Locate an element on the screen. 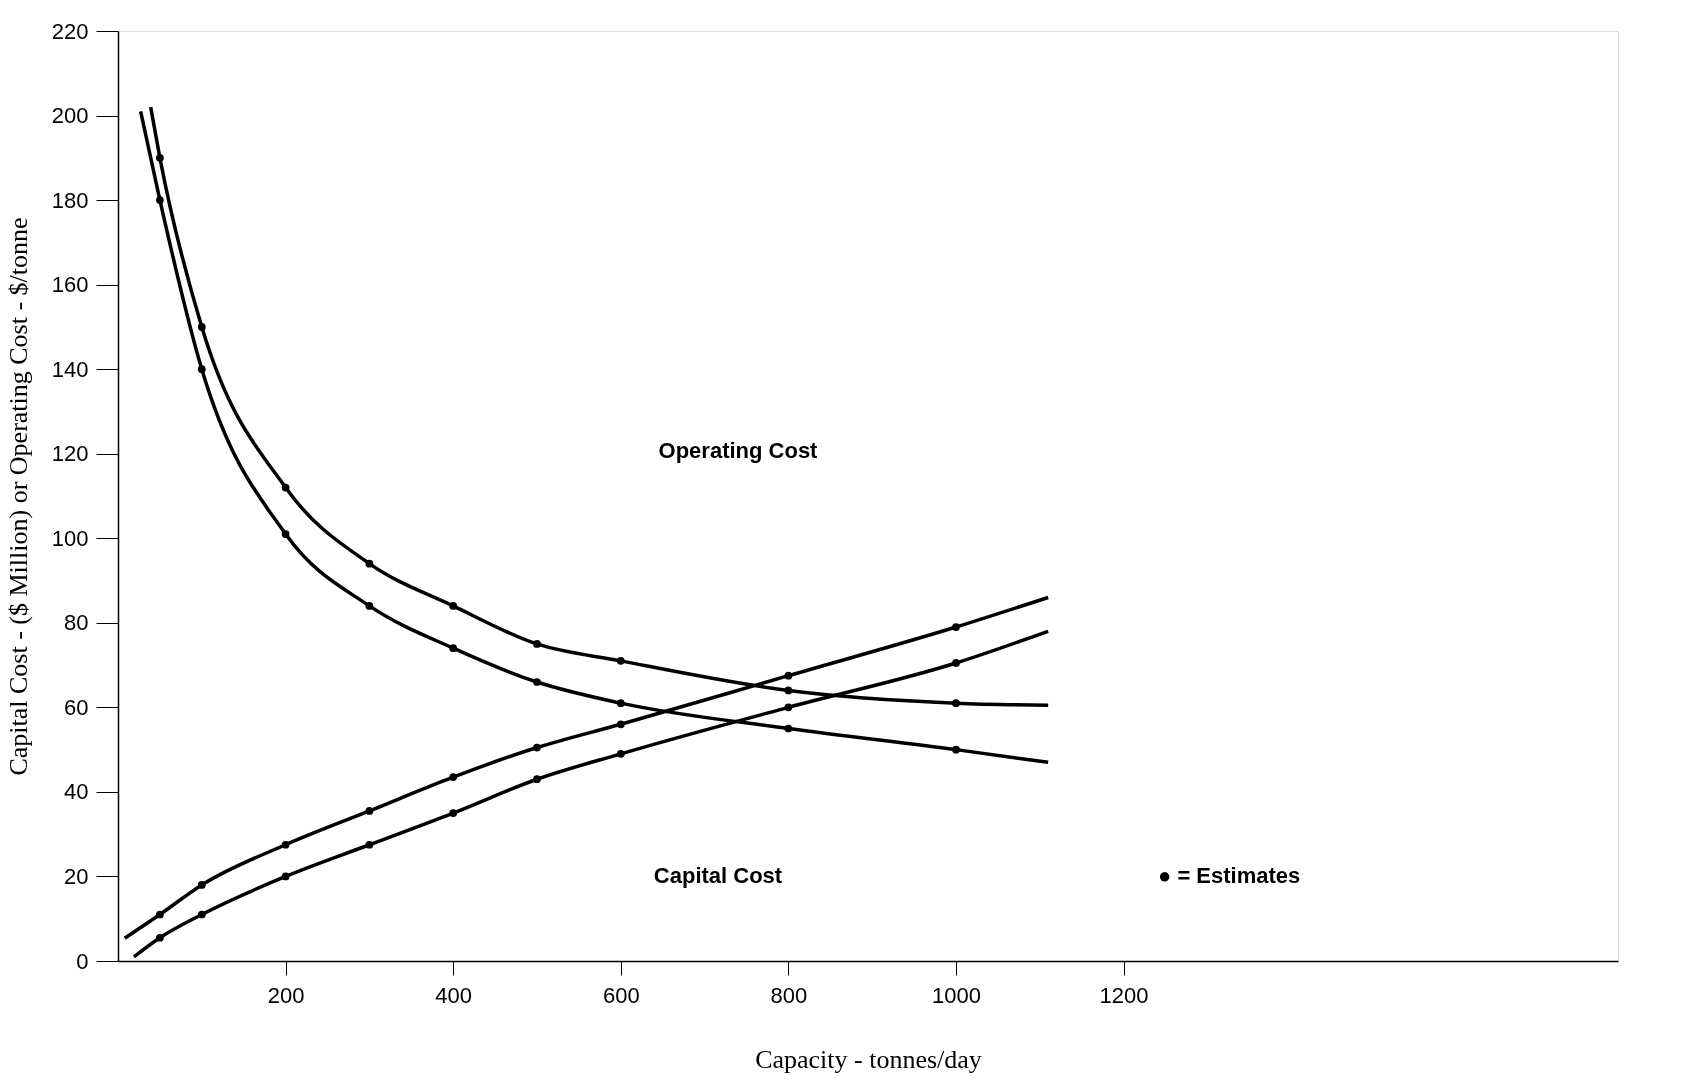 Image resolution: width=1699 pixels, height=1091 pixels. x-tick-label: 600 is located at coordinates (621, 995).